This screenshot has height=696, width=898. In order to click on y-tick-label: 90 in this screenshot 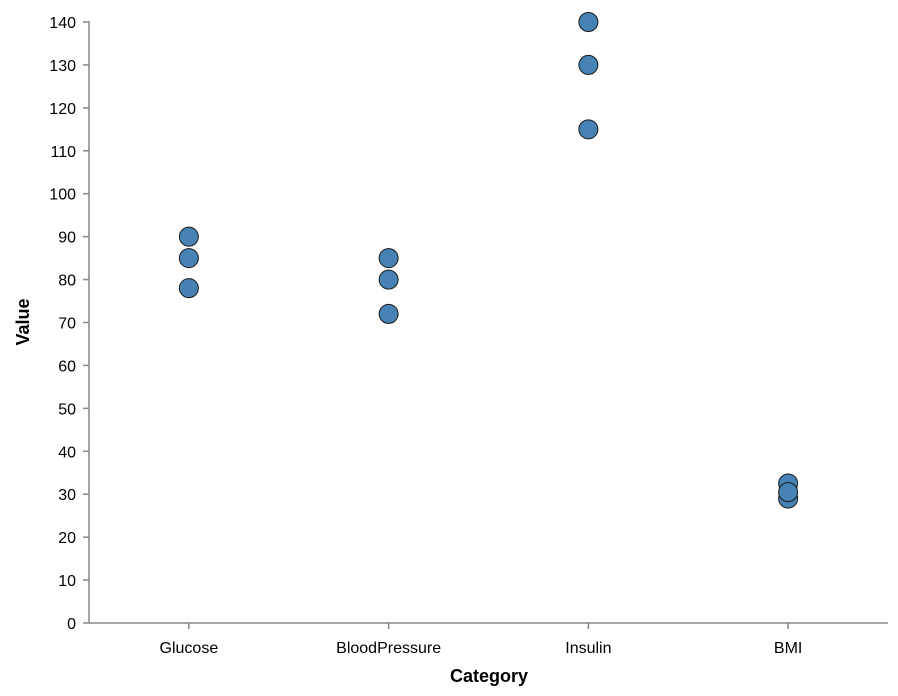, I will do `click(67, 238)`.